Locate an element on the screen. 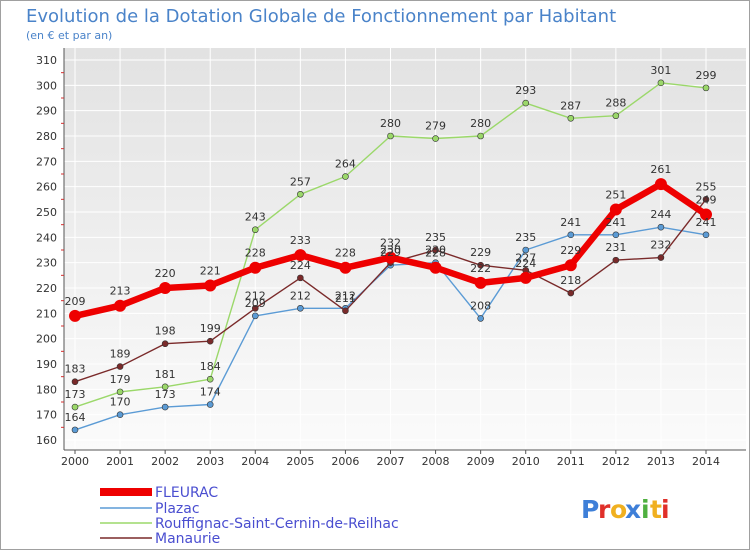  x-tick-label: 2005 is located at coordinates (300, 461).